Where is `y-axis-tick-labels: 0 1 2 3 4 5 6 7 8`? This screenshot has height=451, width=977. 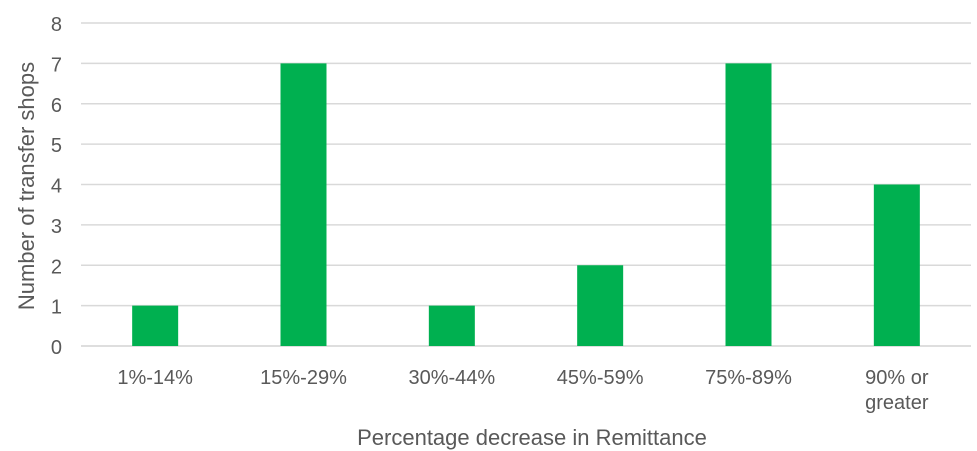 y-axis-tick-labels: 0 1 2 3 4 5 6 7 8 is located at coordinates (56, 186).